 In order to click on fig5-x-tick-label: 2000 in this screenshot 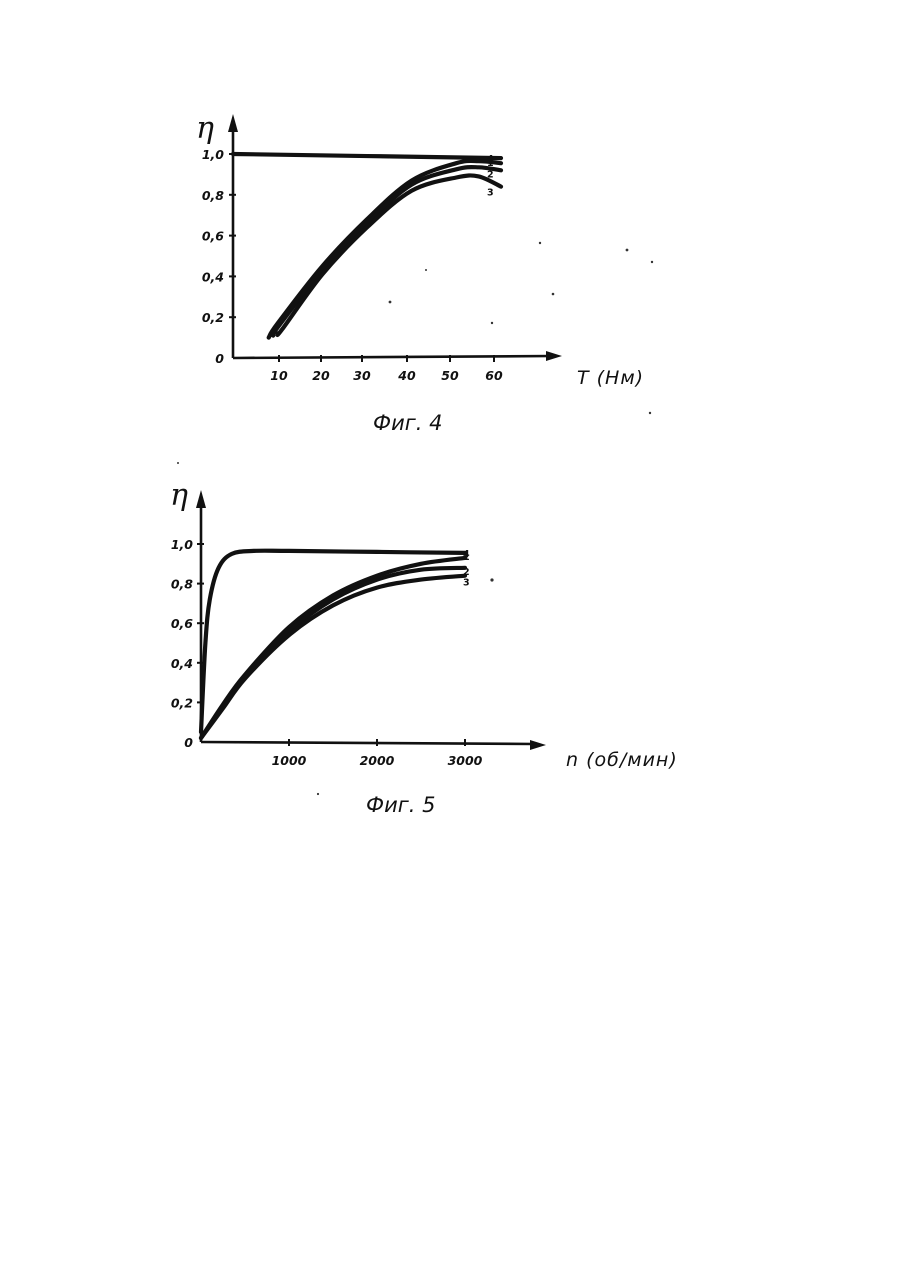, I will do `click(377, 760)`.